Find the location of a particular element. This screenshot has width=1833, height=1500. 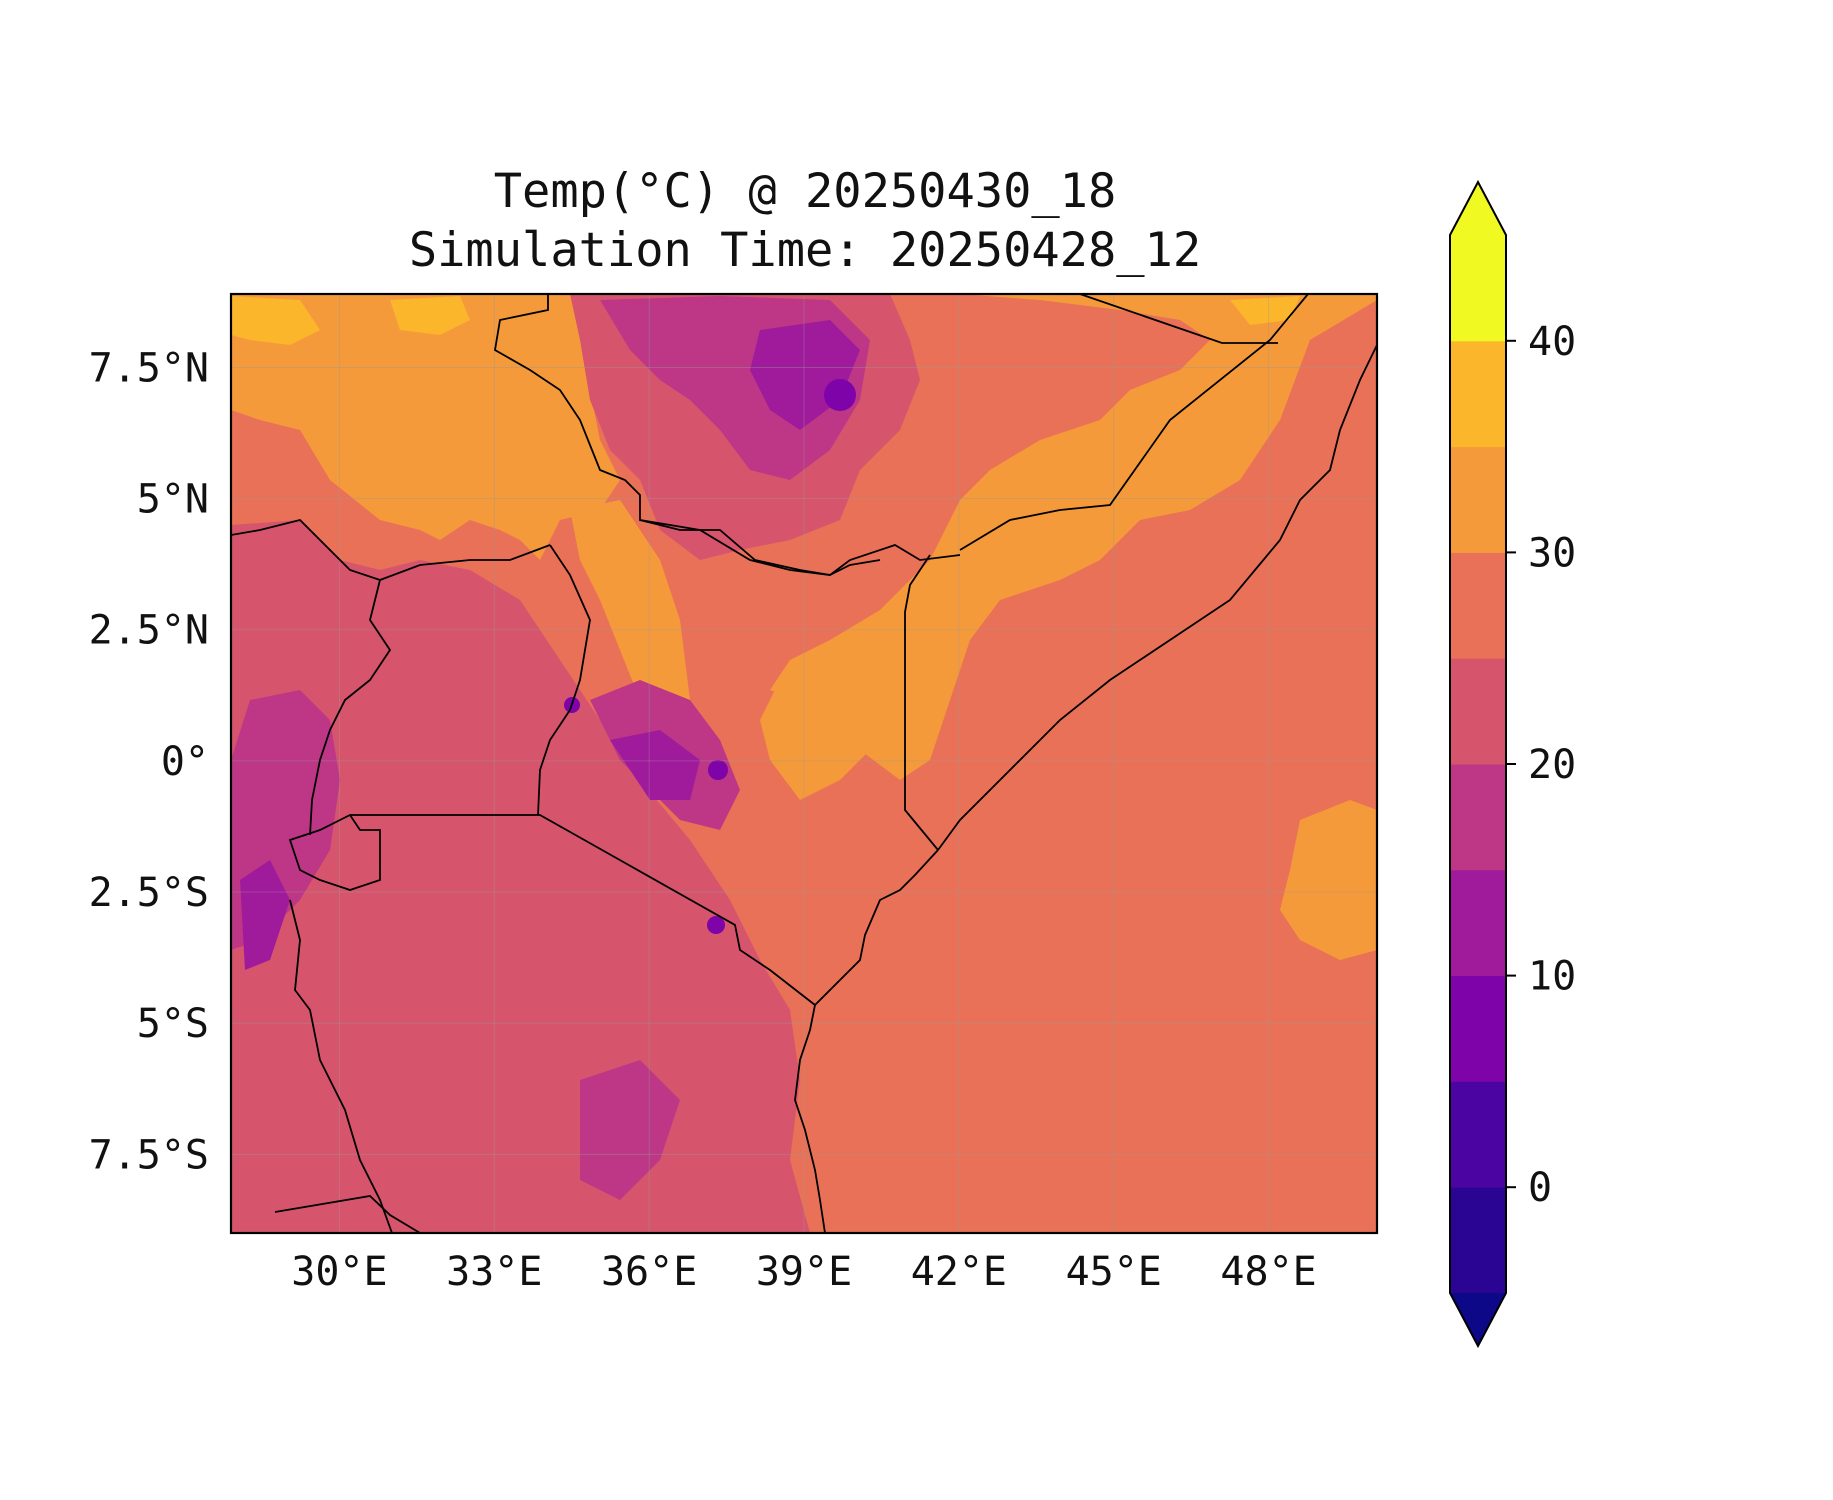

x-tick-label: 30°E is located at coordinates (339, 1272).